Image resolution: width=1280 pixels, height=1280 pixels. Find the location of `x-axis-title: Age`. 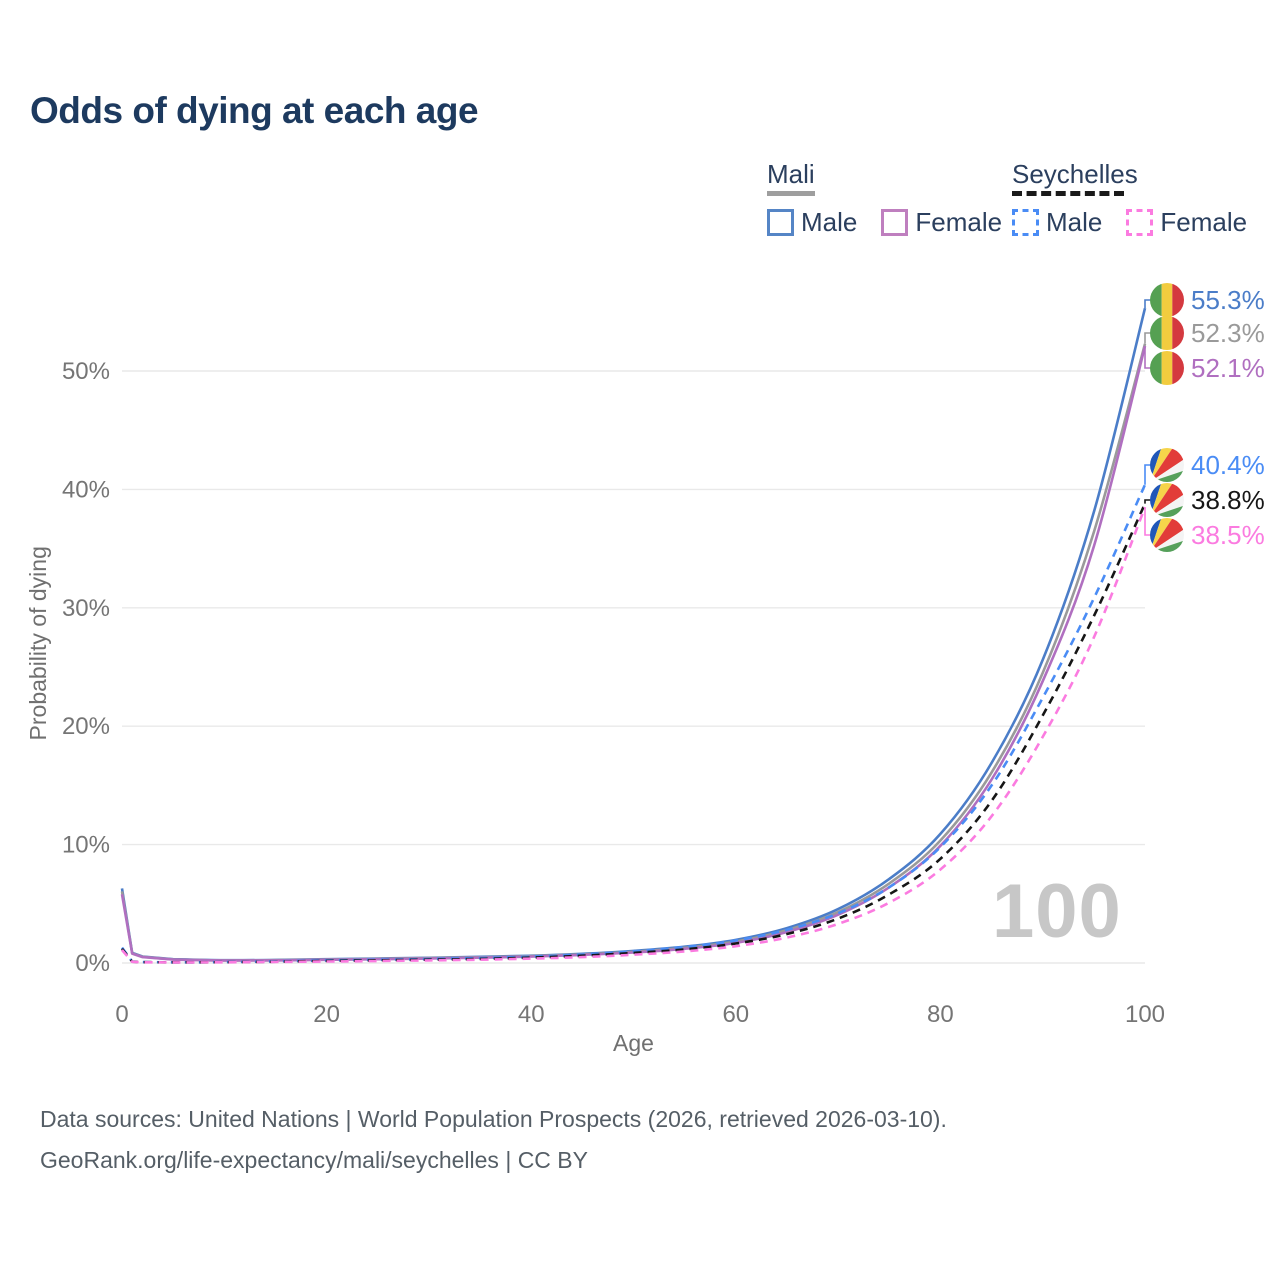

x-axis-title: Age is located at coordinates (633, 1043).